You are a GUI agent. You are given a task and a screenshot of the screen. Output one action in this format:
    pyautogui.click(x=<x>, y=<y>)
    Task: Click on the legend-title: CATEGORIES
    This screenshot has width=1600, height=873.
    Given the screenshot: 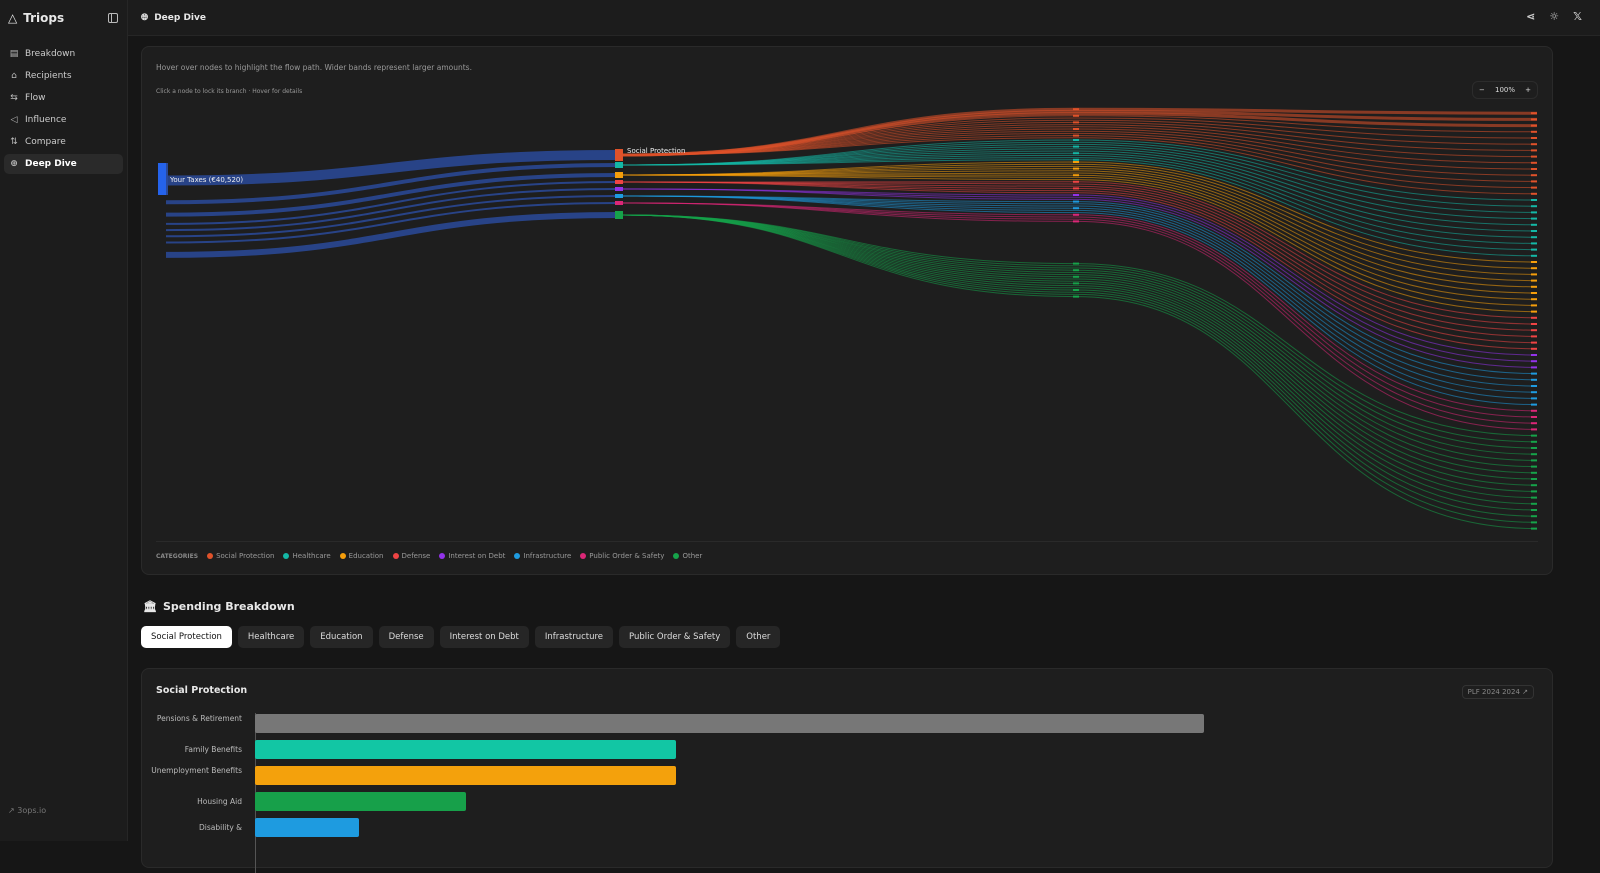 What is the action you would take?
    pyautogui.click(x=177, y=556)
    